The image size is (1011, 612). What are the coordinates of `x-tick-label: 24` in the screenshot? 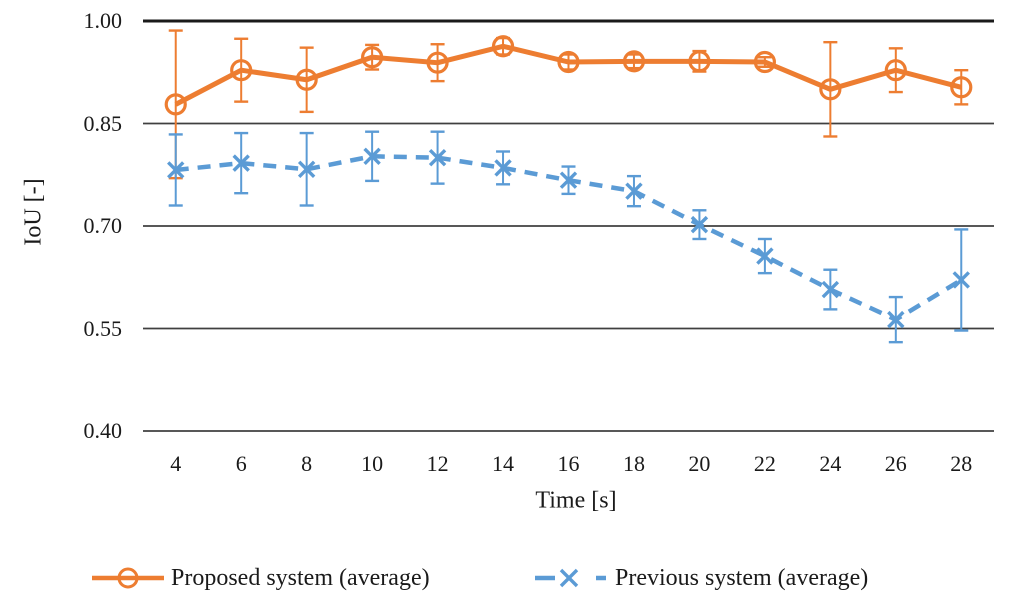 It's located at (830, 463).